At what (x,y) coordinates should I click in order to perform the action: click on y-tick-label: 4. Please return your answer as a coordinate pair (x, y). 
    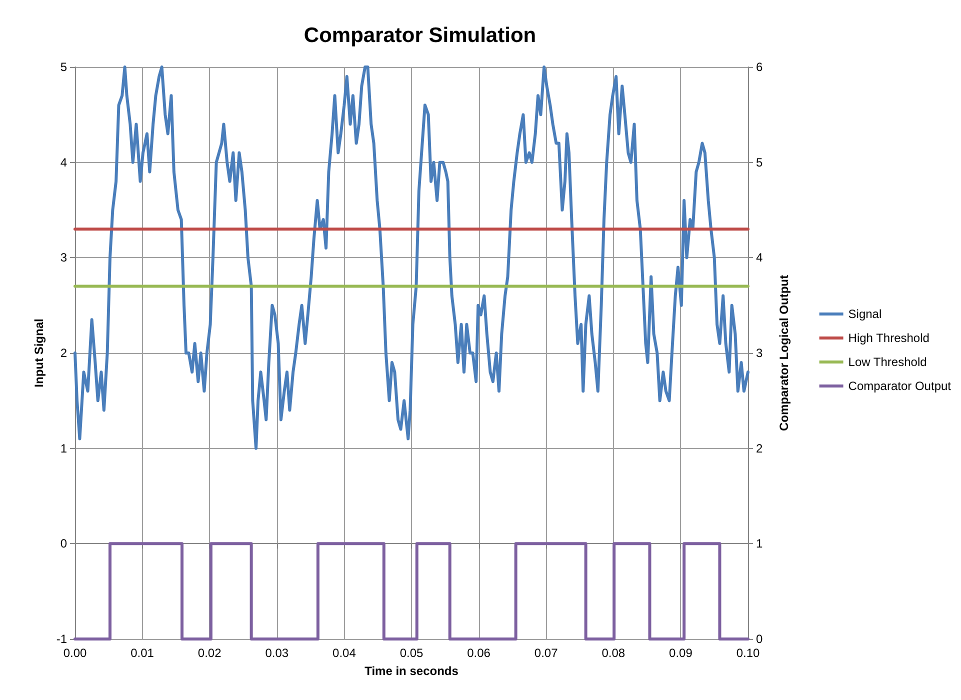
    Looking at the image, I should click on (64, 162).